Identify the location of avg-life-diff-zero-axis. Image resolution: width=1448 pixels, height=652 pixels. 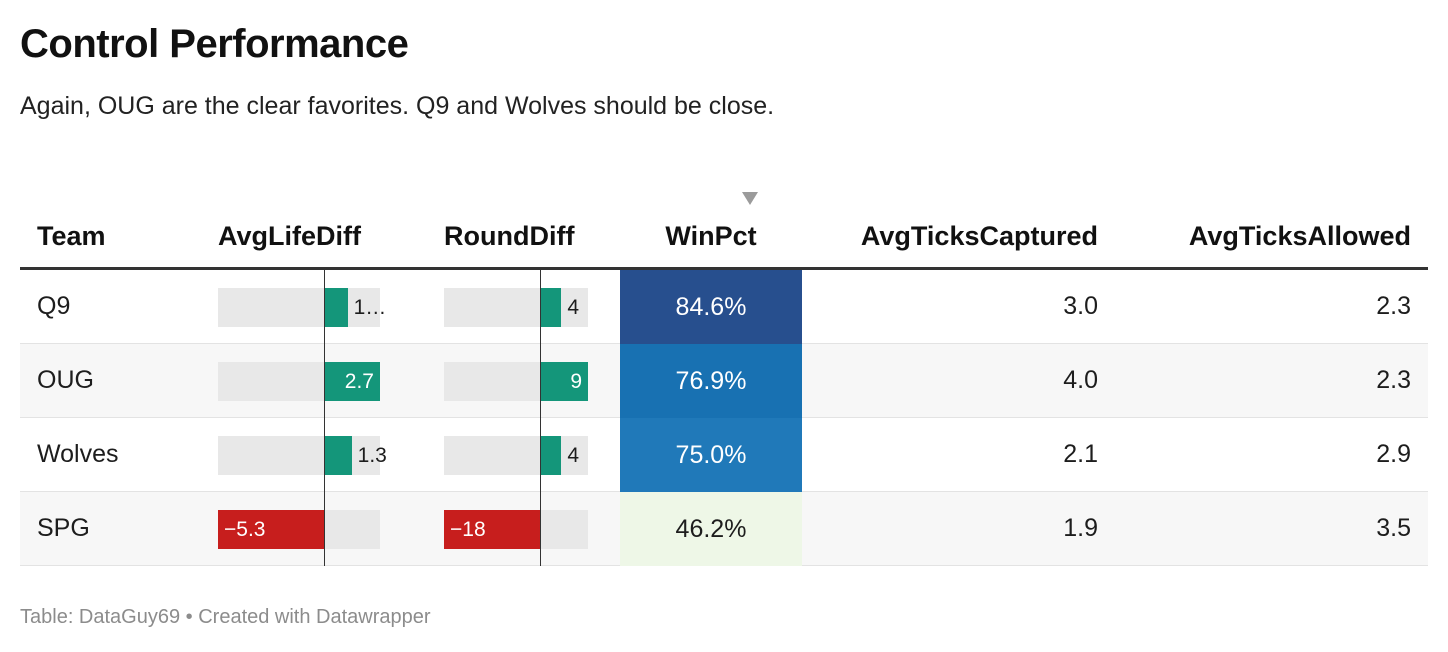
(324, 418).